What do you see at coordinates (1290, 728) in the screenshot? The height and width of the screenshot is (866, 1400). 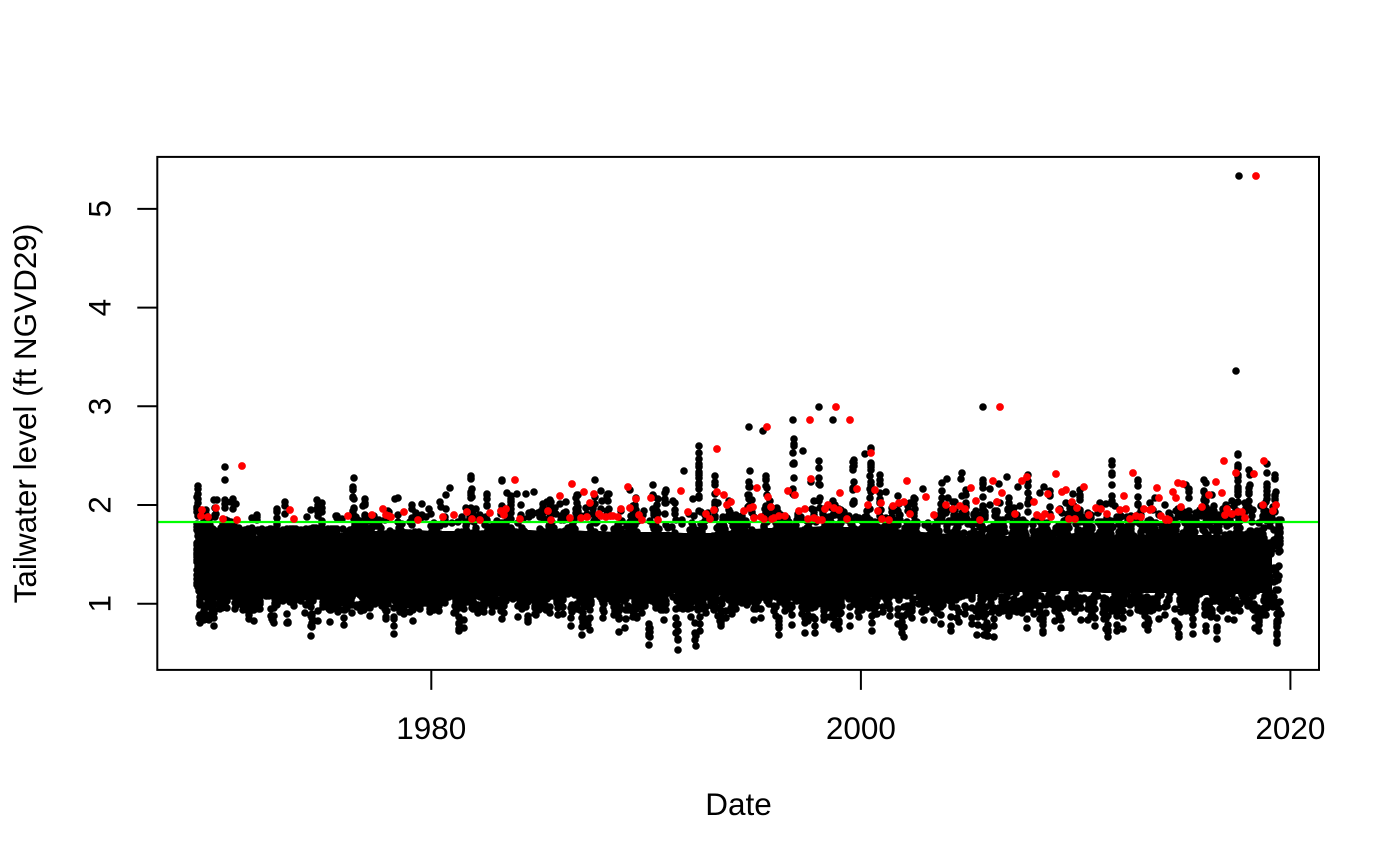 I see `svg-text: 2020` at bounding box center [1290, 728].